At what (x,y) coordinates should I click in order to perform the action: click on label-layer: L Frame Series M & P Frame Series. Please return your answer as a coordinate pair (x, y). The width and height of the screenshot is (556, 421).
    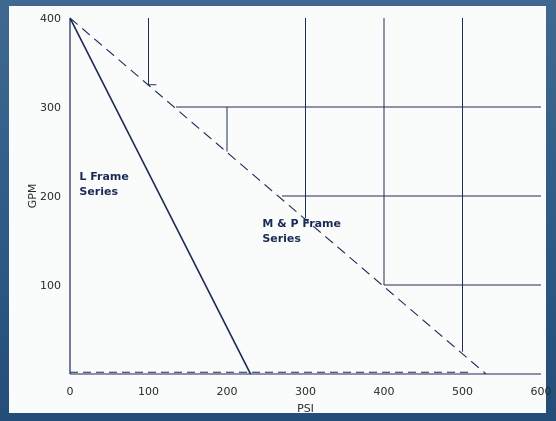
    Looking at the image, I should click on (210, 207).